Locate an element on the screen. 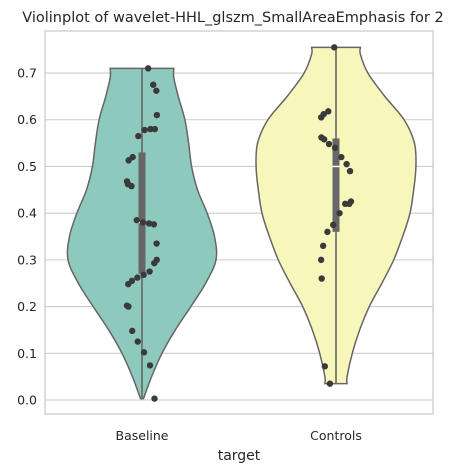 Image resolution: width=466 pixels, height=473 pixels. x-tick-labels: Baseline Controls is located at coordinates (239, 435).